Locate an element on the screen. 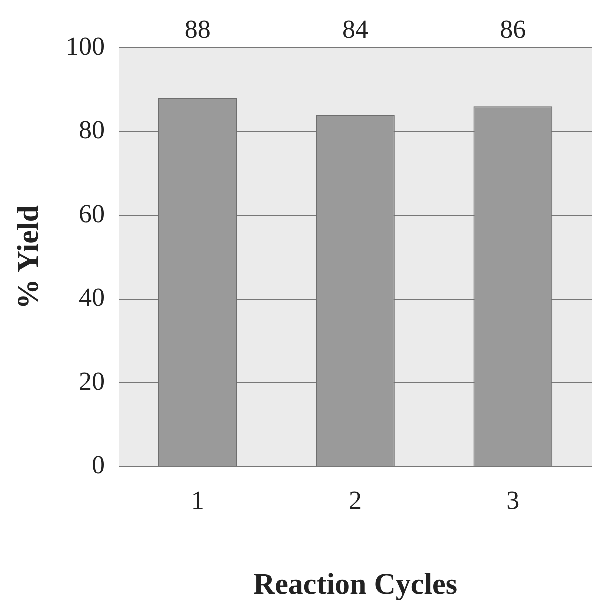  data-label: 86 is located at coordinates (513, 29).